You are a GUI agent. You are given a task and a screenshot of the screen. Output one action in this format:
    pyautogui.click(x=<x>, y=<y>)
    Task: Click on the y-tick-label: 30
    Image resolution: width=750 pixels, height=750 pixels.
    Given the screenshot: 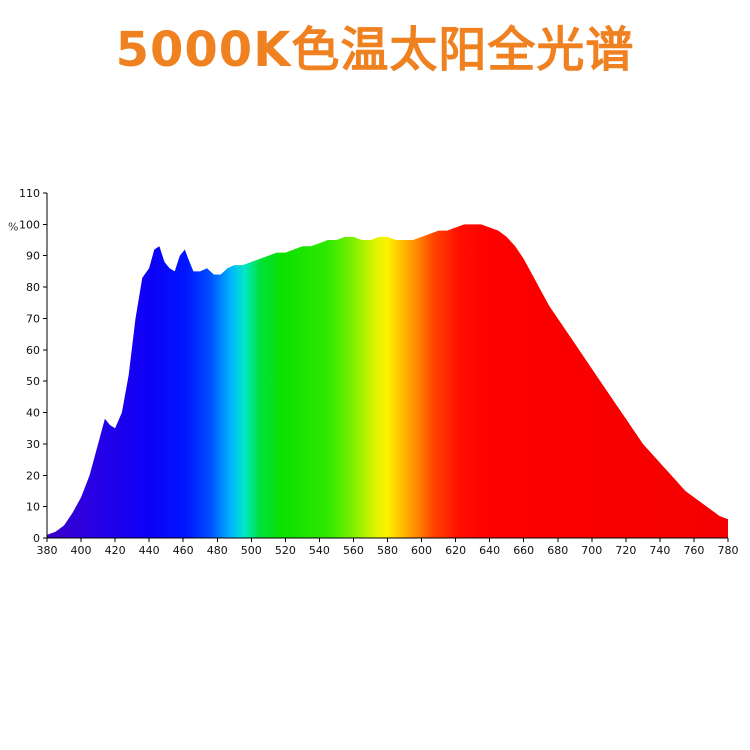 What is the action you would take?
    pyautogui.click(x=33, y=444)
    